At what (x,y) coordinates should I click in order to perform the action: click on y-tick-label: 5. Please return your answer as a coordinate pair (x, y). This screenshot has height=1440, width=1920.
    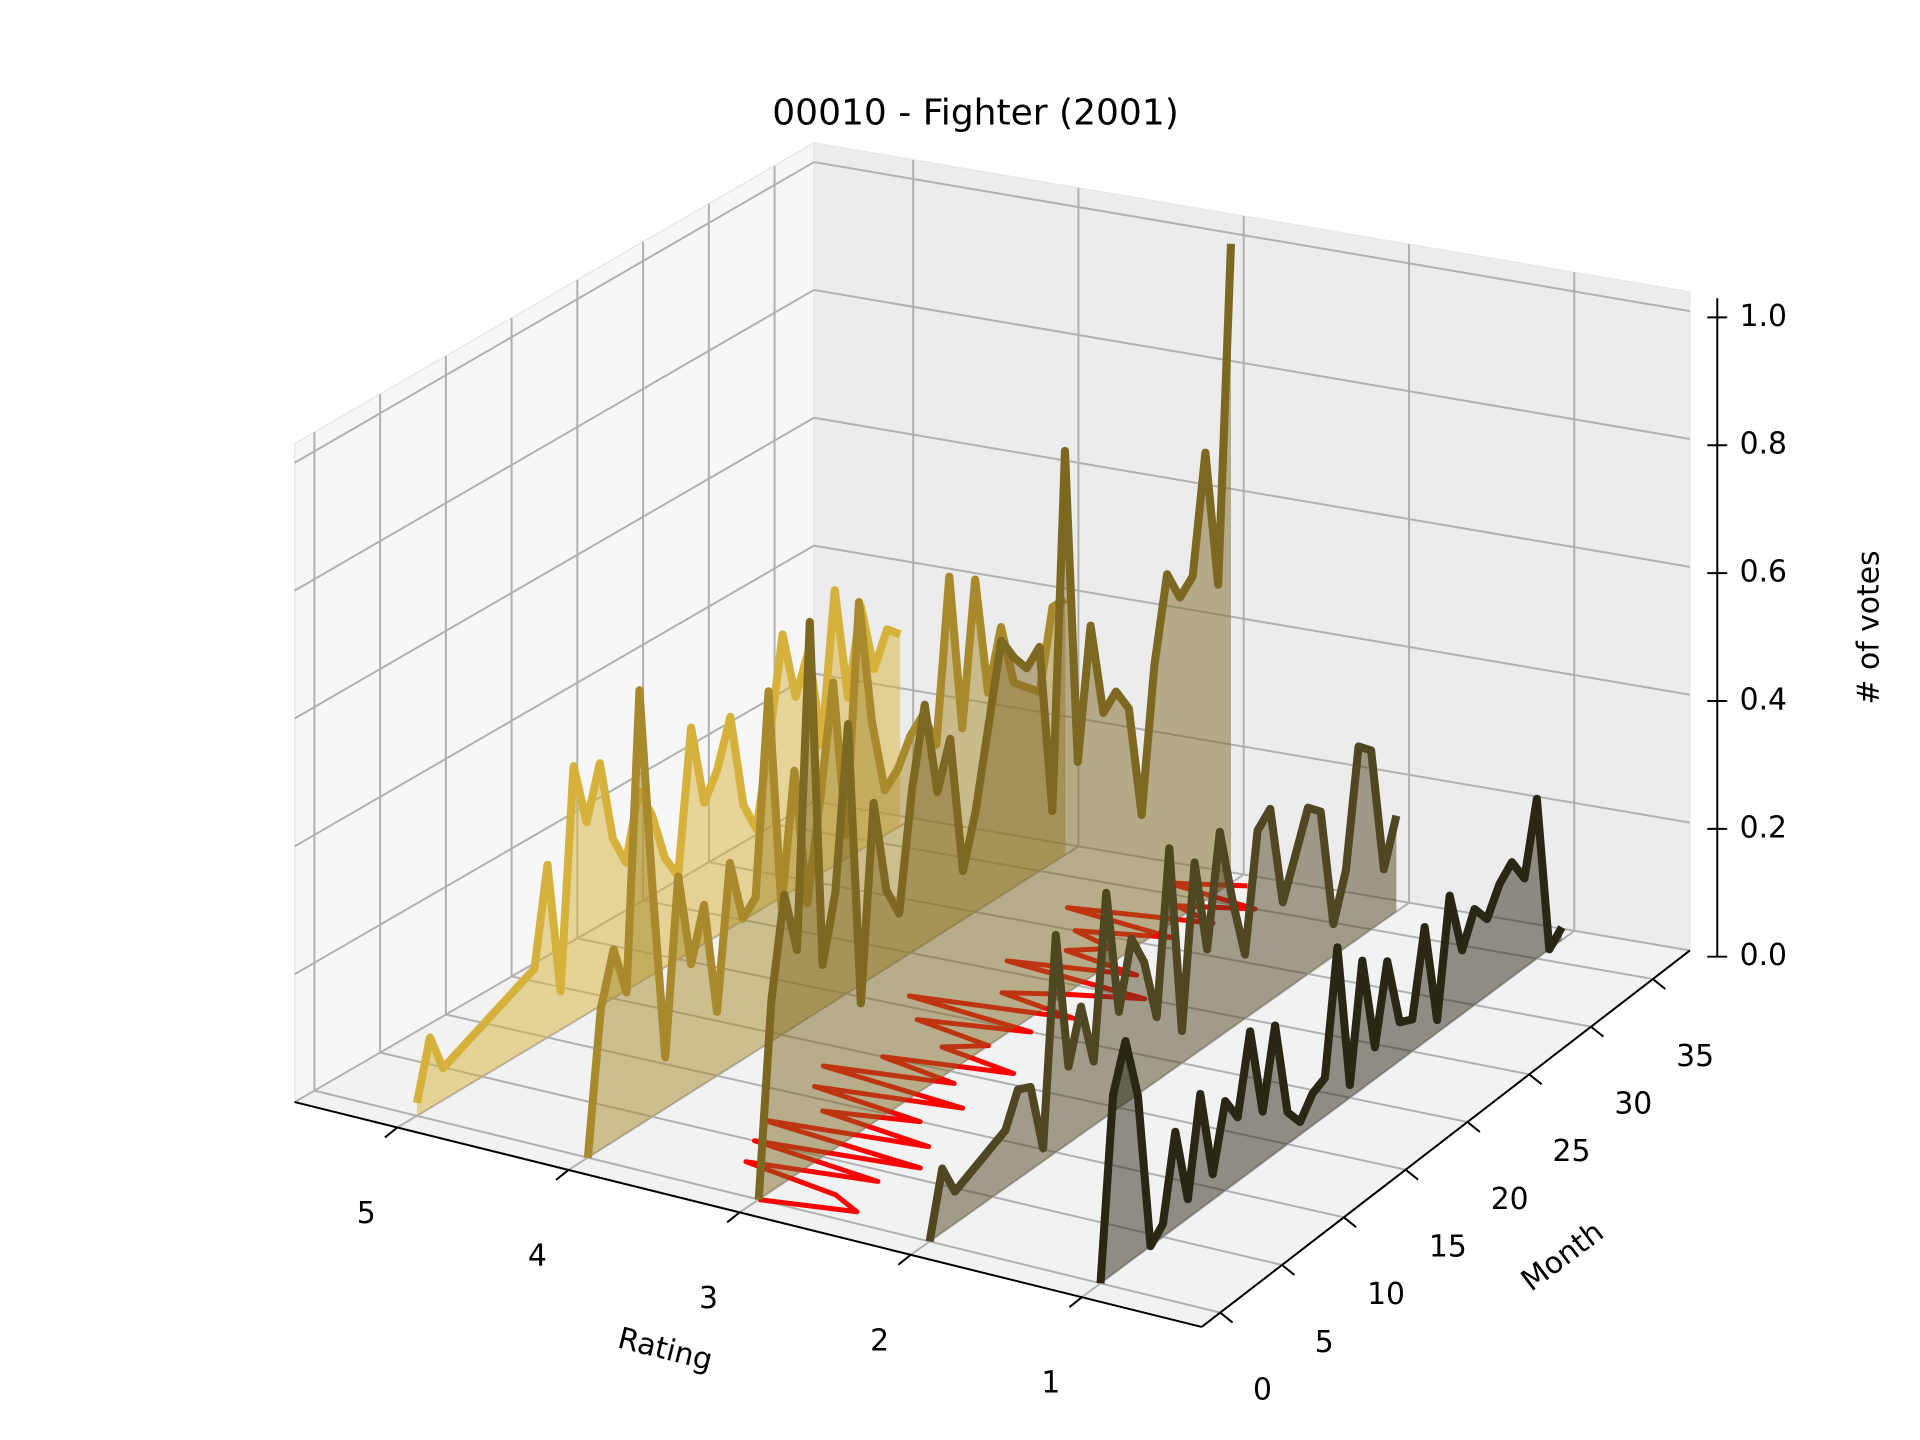
    Looking at the image, I should click on (1324, 1342).